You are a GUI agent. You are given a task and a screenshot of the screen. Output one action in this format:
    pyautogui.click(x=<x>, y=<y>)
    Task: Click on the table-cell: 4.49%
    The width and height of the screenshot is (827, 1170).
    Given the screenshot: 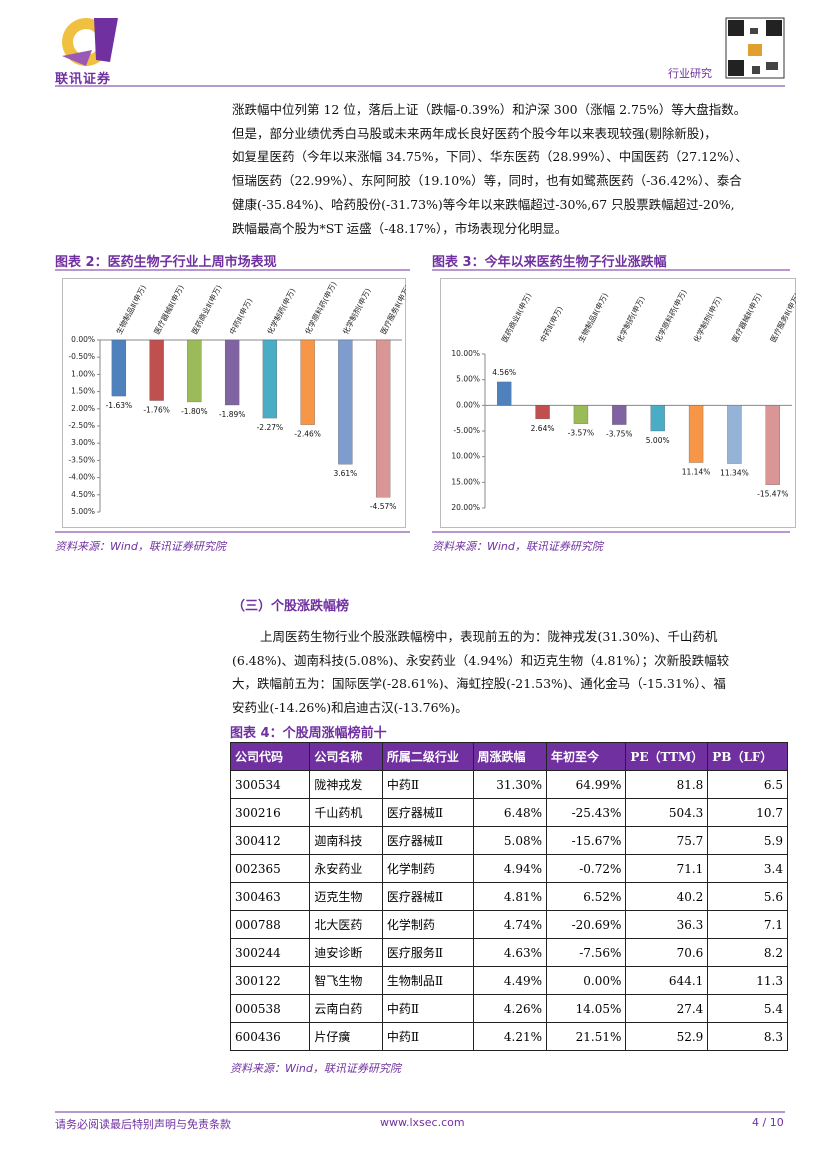 What is the action you would take?
    pyautogui.click(x=510, y=980)
    